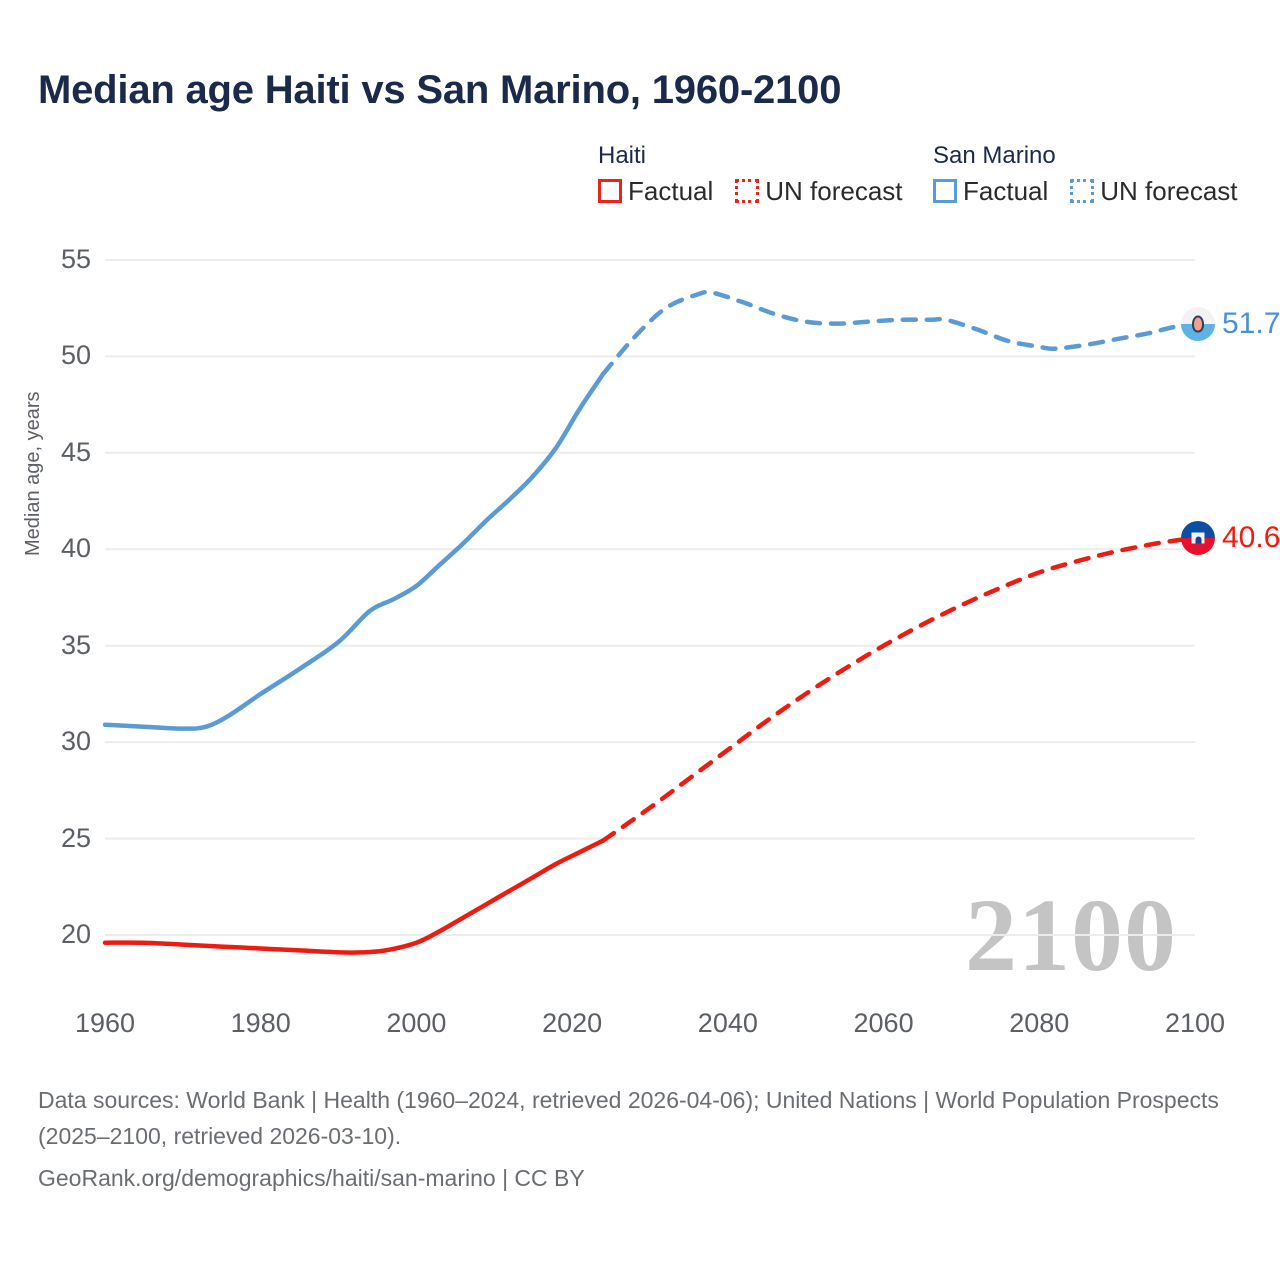 The image size is (1280, 1280). Describe the element at coordinates (727, 1023) in the screenshot. I see `x-tick-label: 2040` at that location.